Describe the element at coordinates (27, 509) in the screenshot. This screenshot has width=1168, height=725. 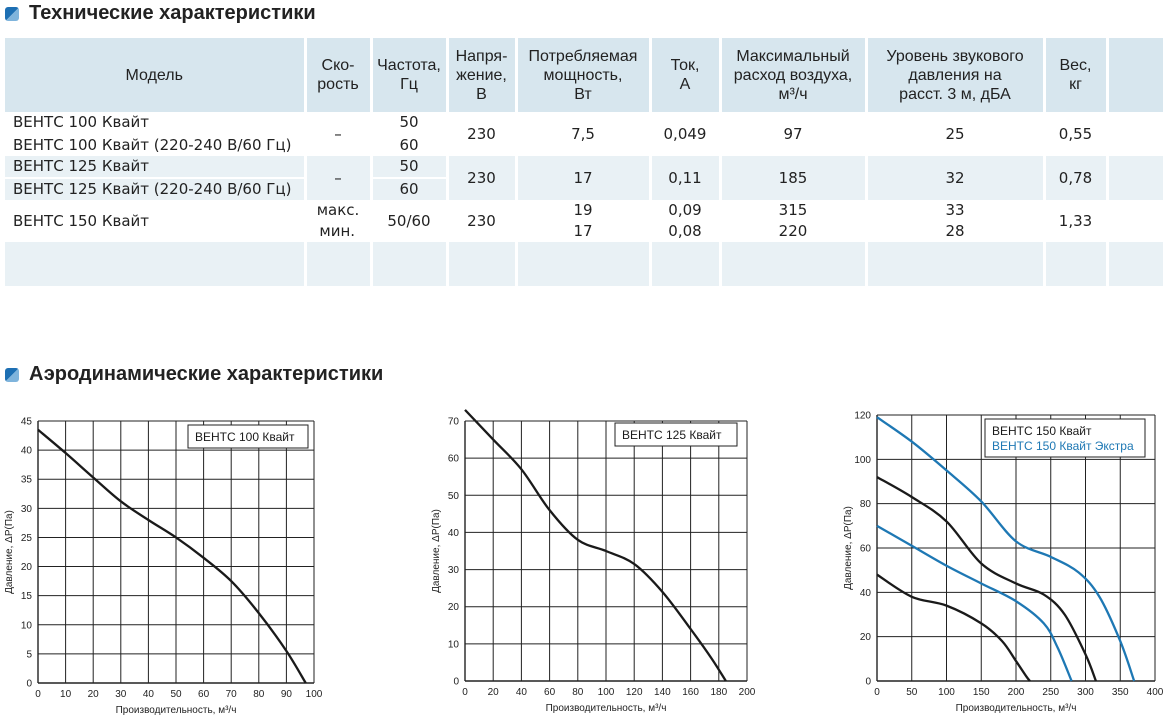
I see `y-tick-label: 30` at that location.